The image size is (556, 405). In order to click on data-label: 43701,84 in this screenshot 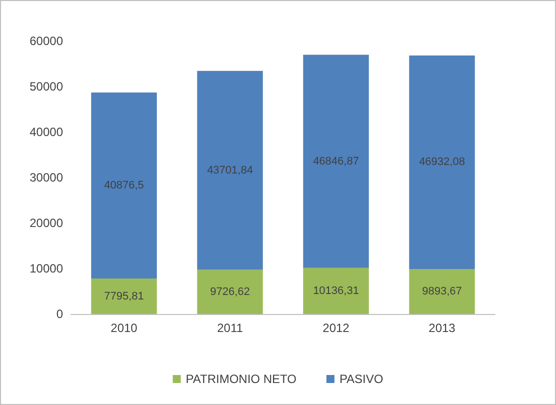, I will do `click(230, 170)`.